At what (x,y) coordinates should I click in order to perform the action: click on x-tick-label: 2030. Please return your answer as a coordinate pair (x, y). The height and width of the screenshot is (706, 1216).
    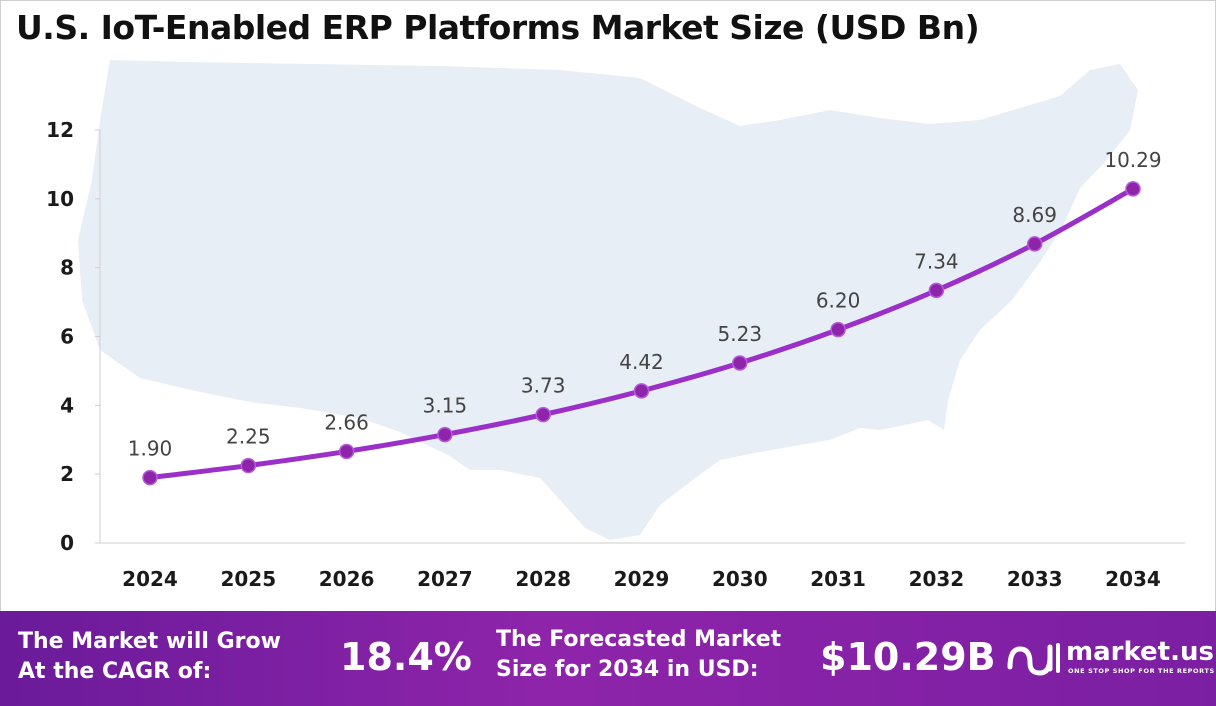
    Looking at the image, I should click on (740, 579).